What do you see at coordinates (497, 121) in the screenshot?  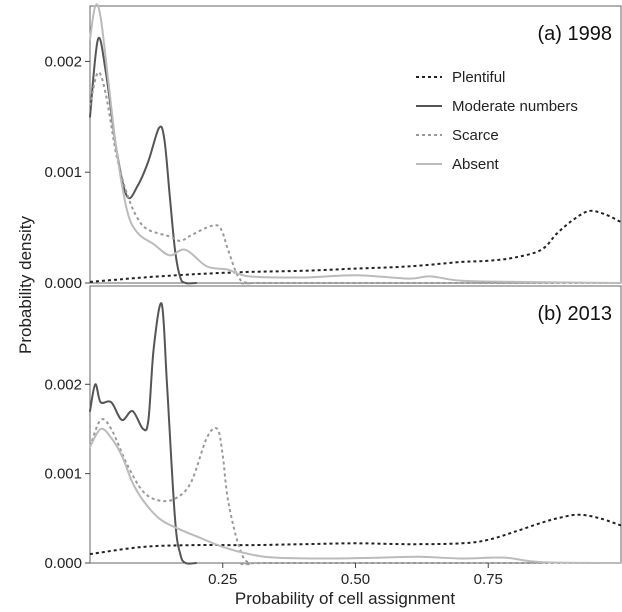 I see `legend: Plentiful Moderate numbers Scarce Absent` at bounding box center [497, 121].